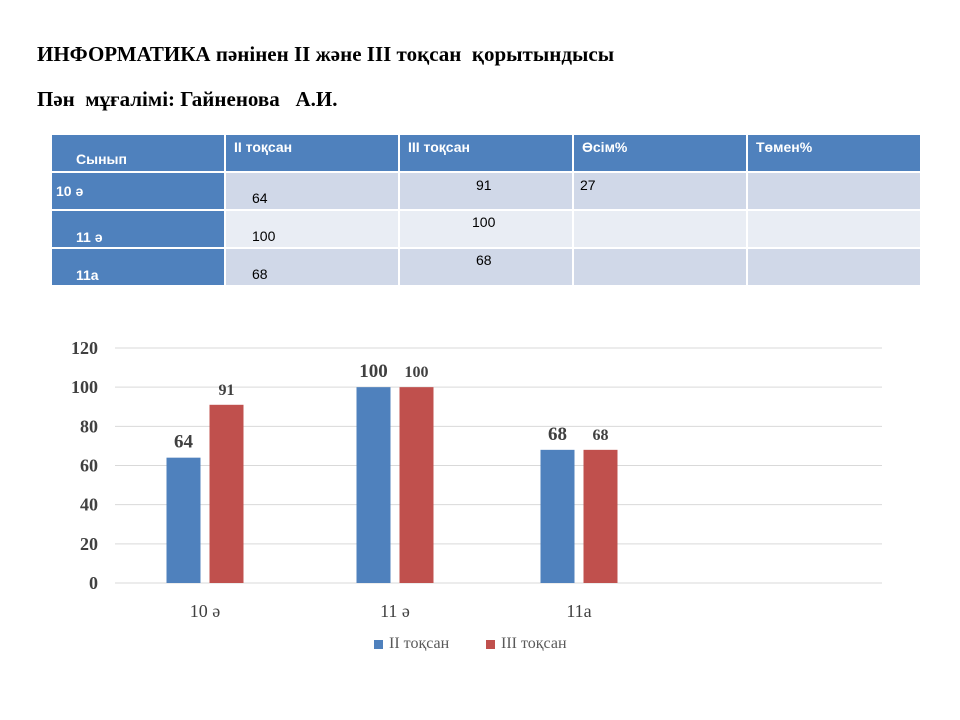 This screenshot has width=960, height=720. What do you see at coordinates (89, 237) in the screenshot?
I see `cell-class: 11 ә` at bounding box center [89, 237].